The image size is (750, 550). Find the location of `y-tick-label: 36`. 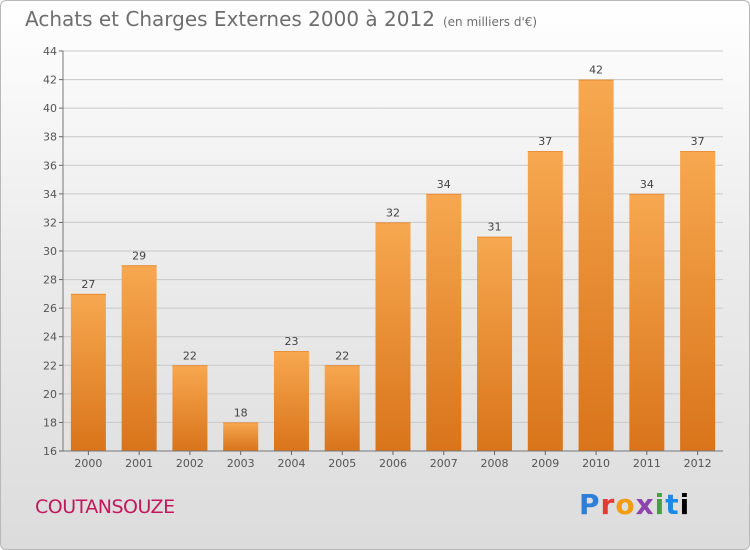

y-tick-label: 36 is located at coordinates (50, 165).